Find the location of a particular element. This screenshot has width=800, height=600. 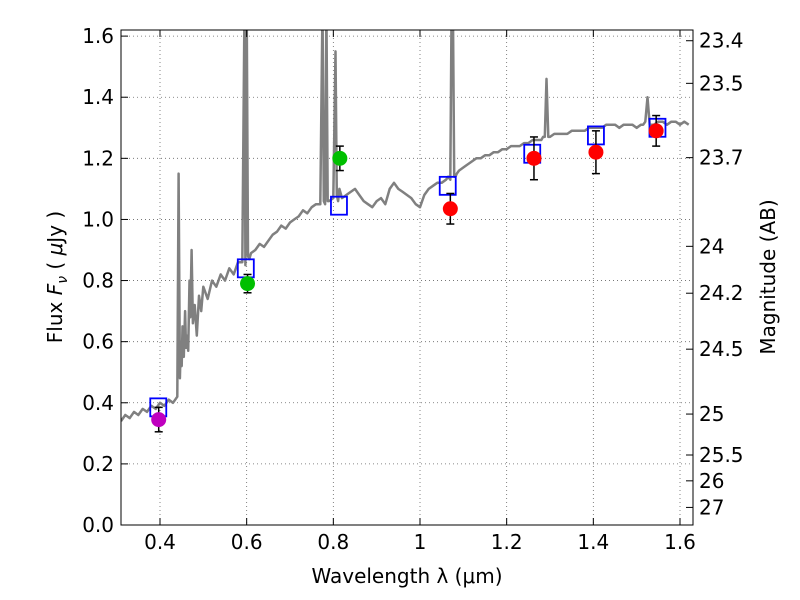

mag-tick-label: 23.7 is located at coordinates (721, 158).